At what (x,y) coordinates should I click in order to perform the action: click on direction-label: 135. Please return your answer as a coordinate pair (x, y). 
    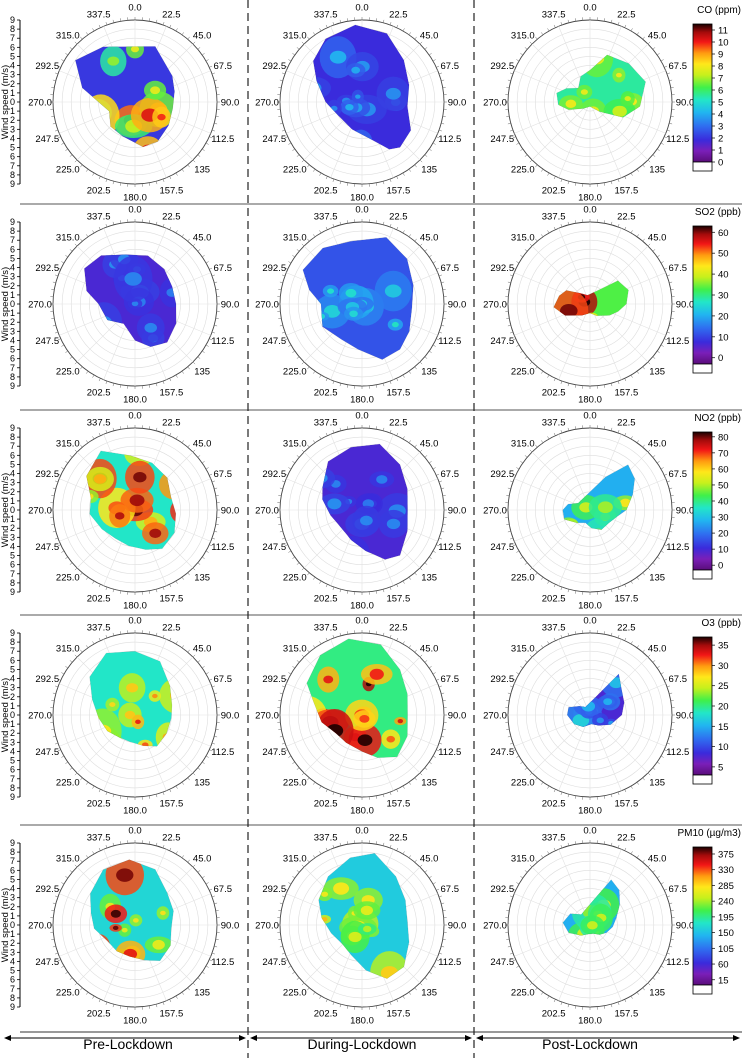
    Looking at the image, I should click on (429, 372).